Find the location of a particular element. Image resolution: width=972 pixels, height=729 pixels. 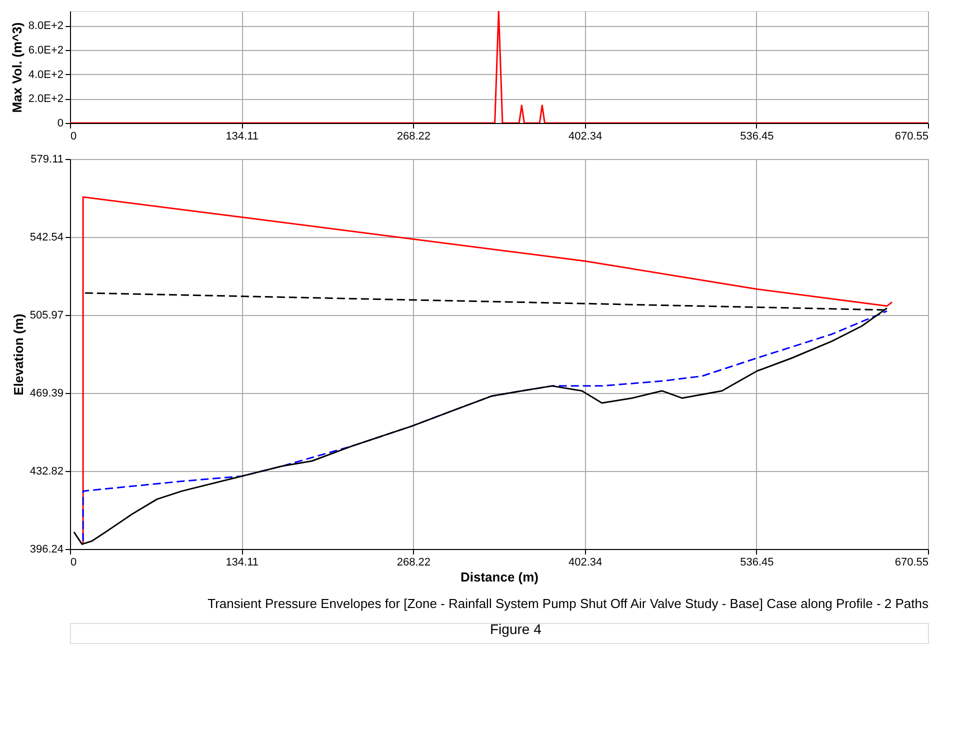

y-tick-label: 6.0E+2 is located at coordinates (46, 50).